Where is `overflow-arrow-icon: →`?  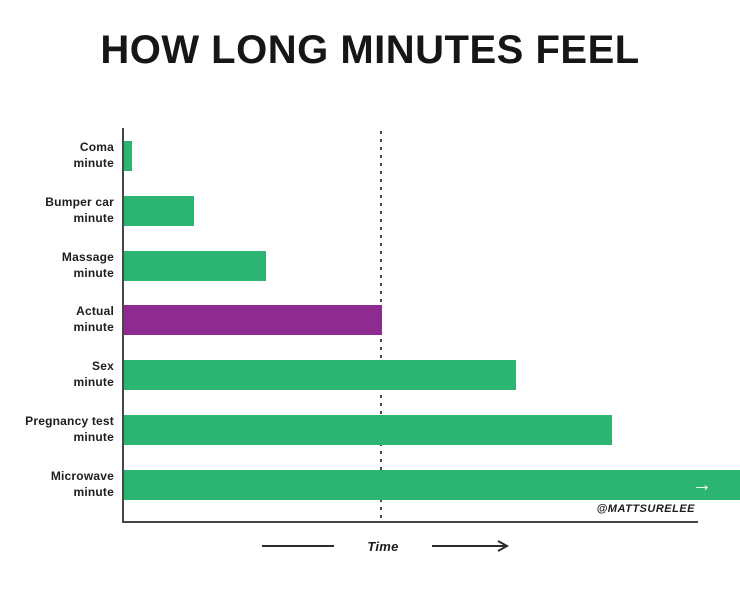 overflow-arrow-icon: → is located at coordinates (702, 485).